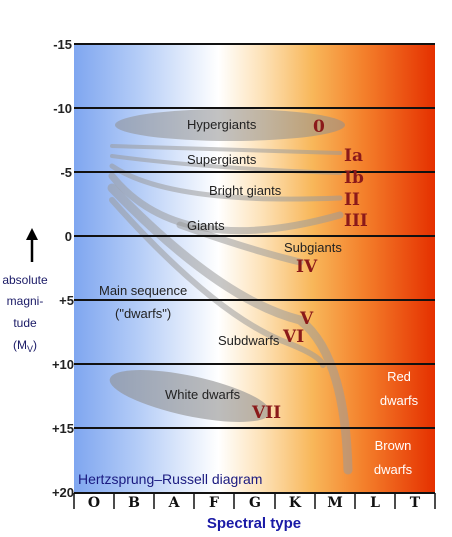  Describe the element at coordinates (203, 394) in the screenshot. I see `white-dwarfs-label: White dwarfs` at that location.